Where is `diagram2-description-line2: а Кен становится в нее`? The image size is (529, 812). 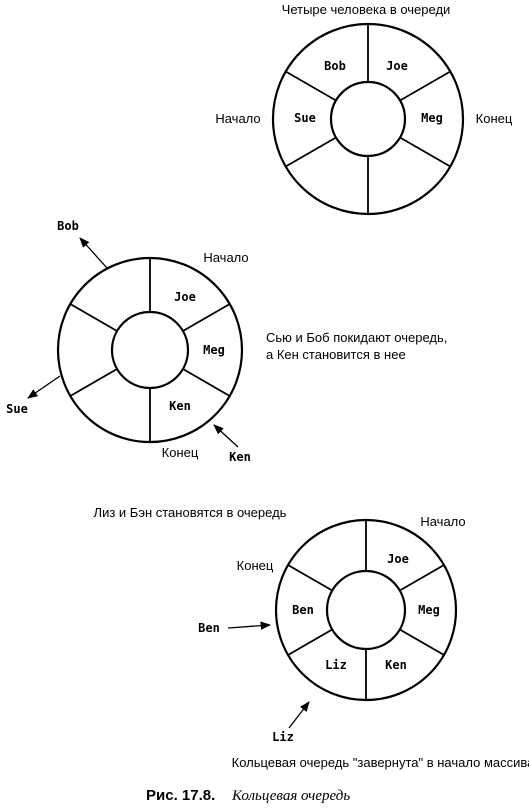
diagram2-description-line2: а Кен становится в нее is located at coordinates (336, 354).